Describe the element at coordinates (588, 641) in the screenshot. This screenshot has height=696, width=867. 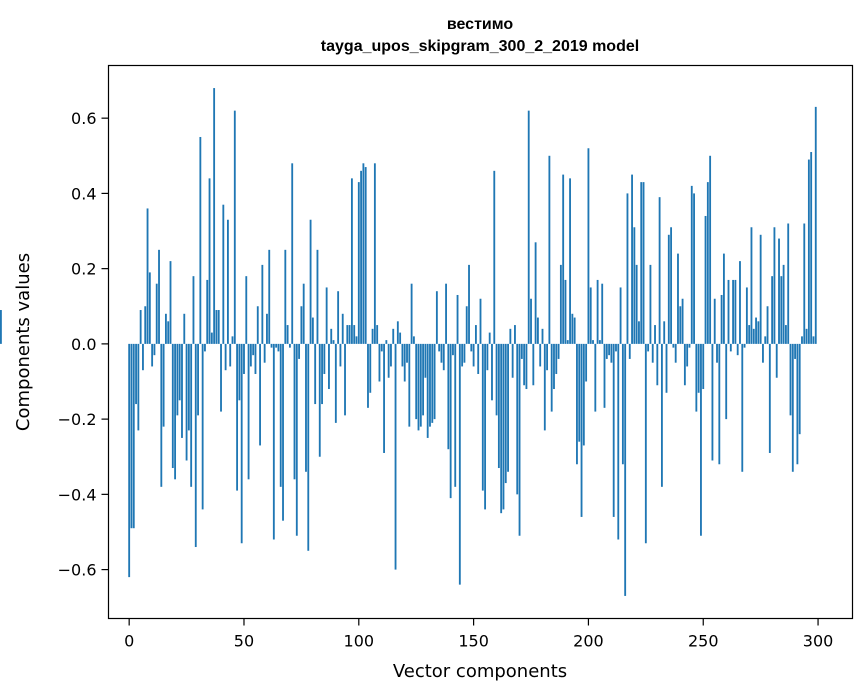
I see `x-tick-label: 200` at that location.